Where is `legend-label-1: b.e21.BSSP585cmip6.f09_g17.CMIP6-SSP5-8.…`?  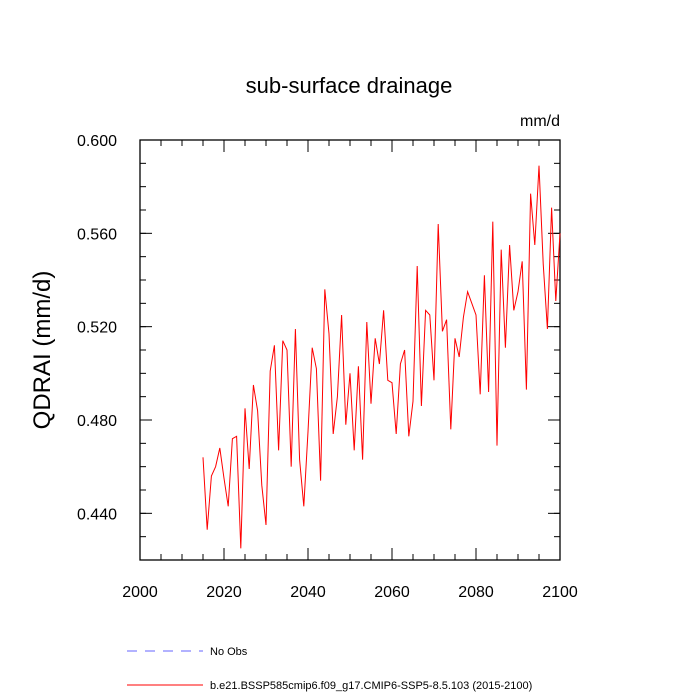 legend-label-1: b.e21.BSSP585cmip6.f09_g17.CMIP6-SSP5-8.… is located at coordinates (371, 686).